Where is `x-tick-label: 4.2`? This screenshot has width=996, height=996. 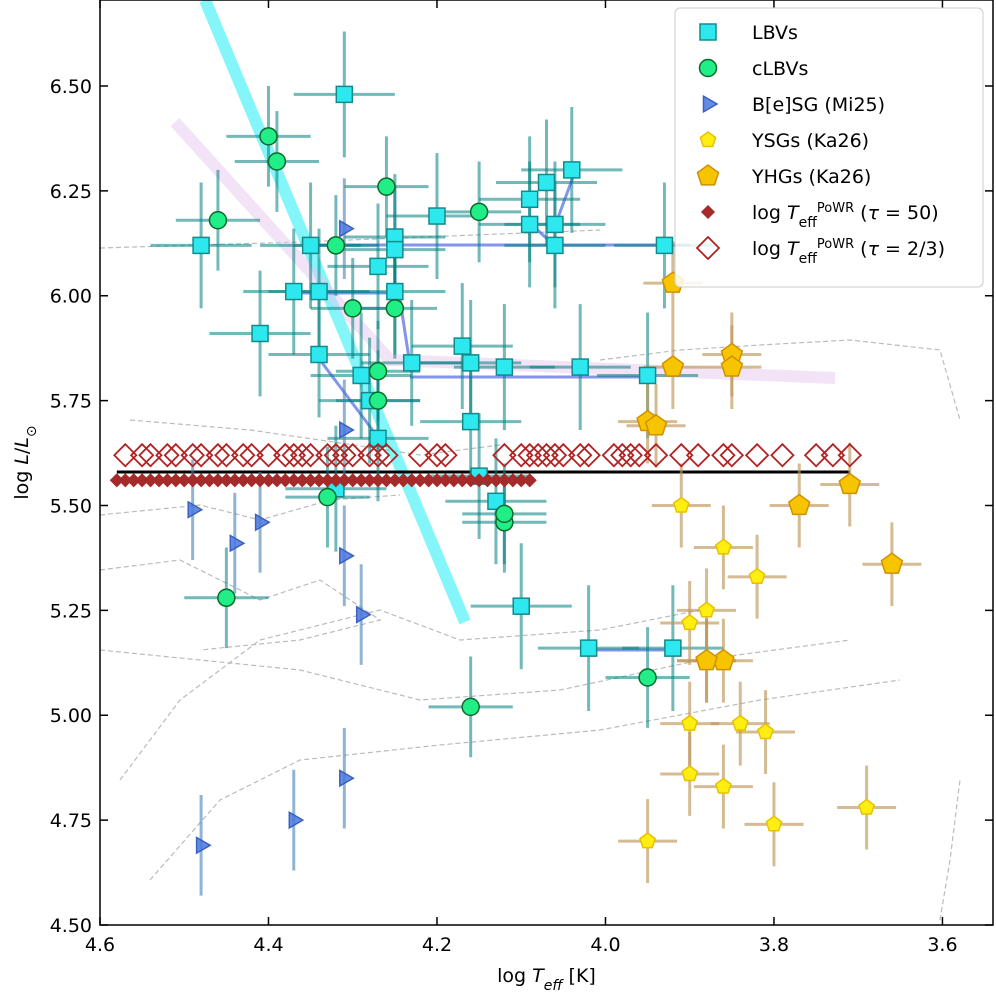 x-tick-label: 4.2 is located at coordinates (437, 945).